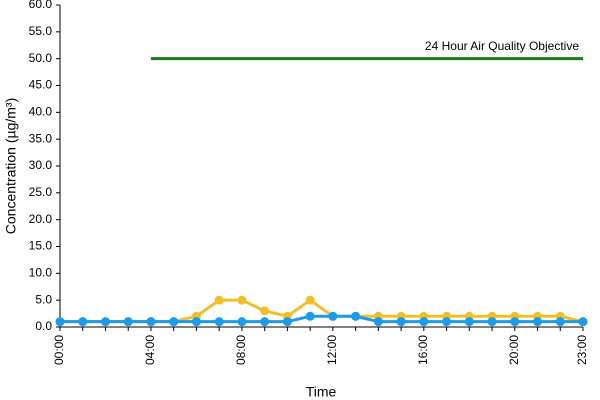  What do you see at coordinates (514, 350) in the screenshot?
I see `x-tick-label: 20:00` at bounding box center [514, 350].